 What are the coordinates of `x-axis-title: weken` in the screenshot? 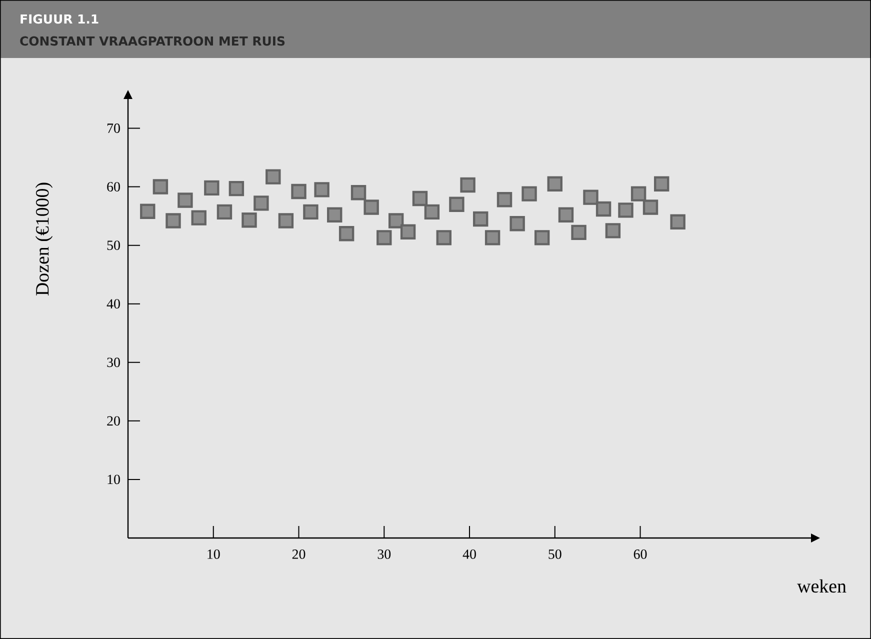 It's located at (821, 586).